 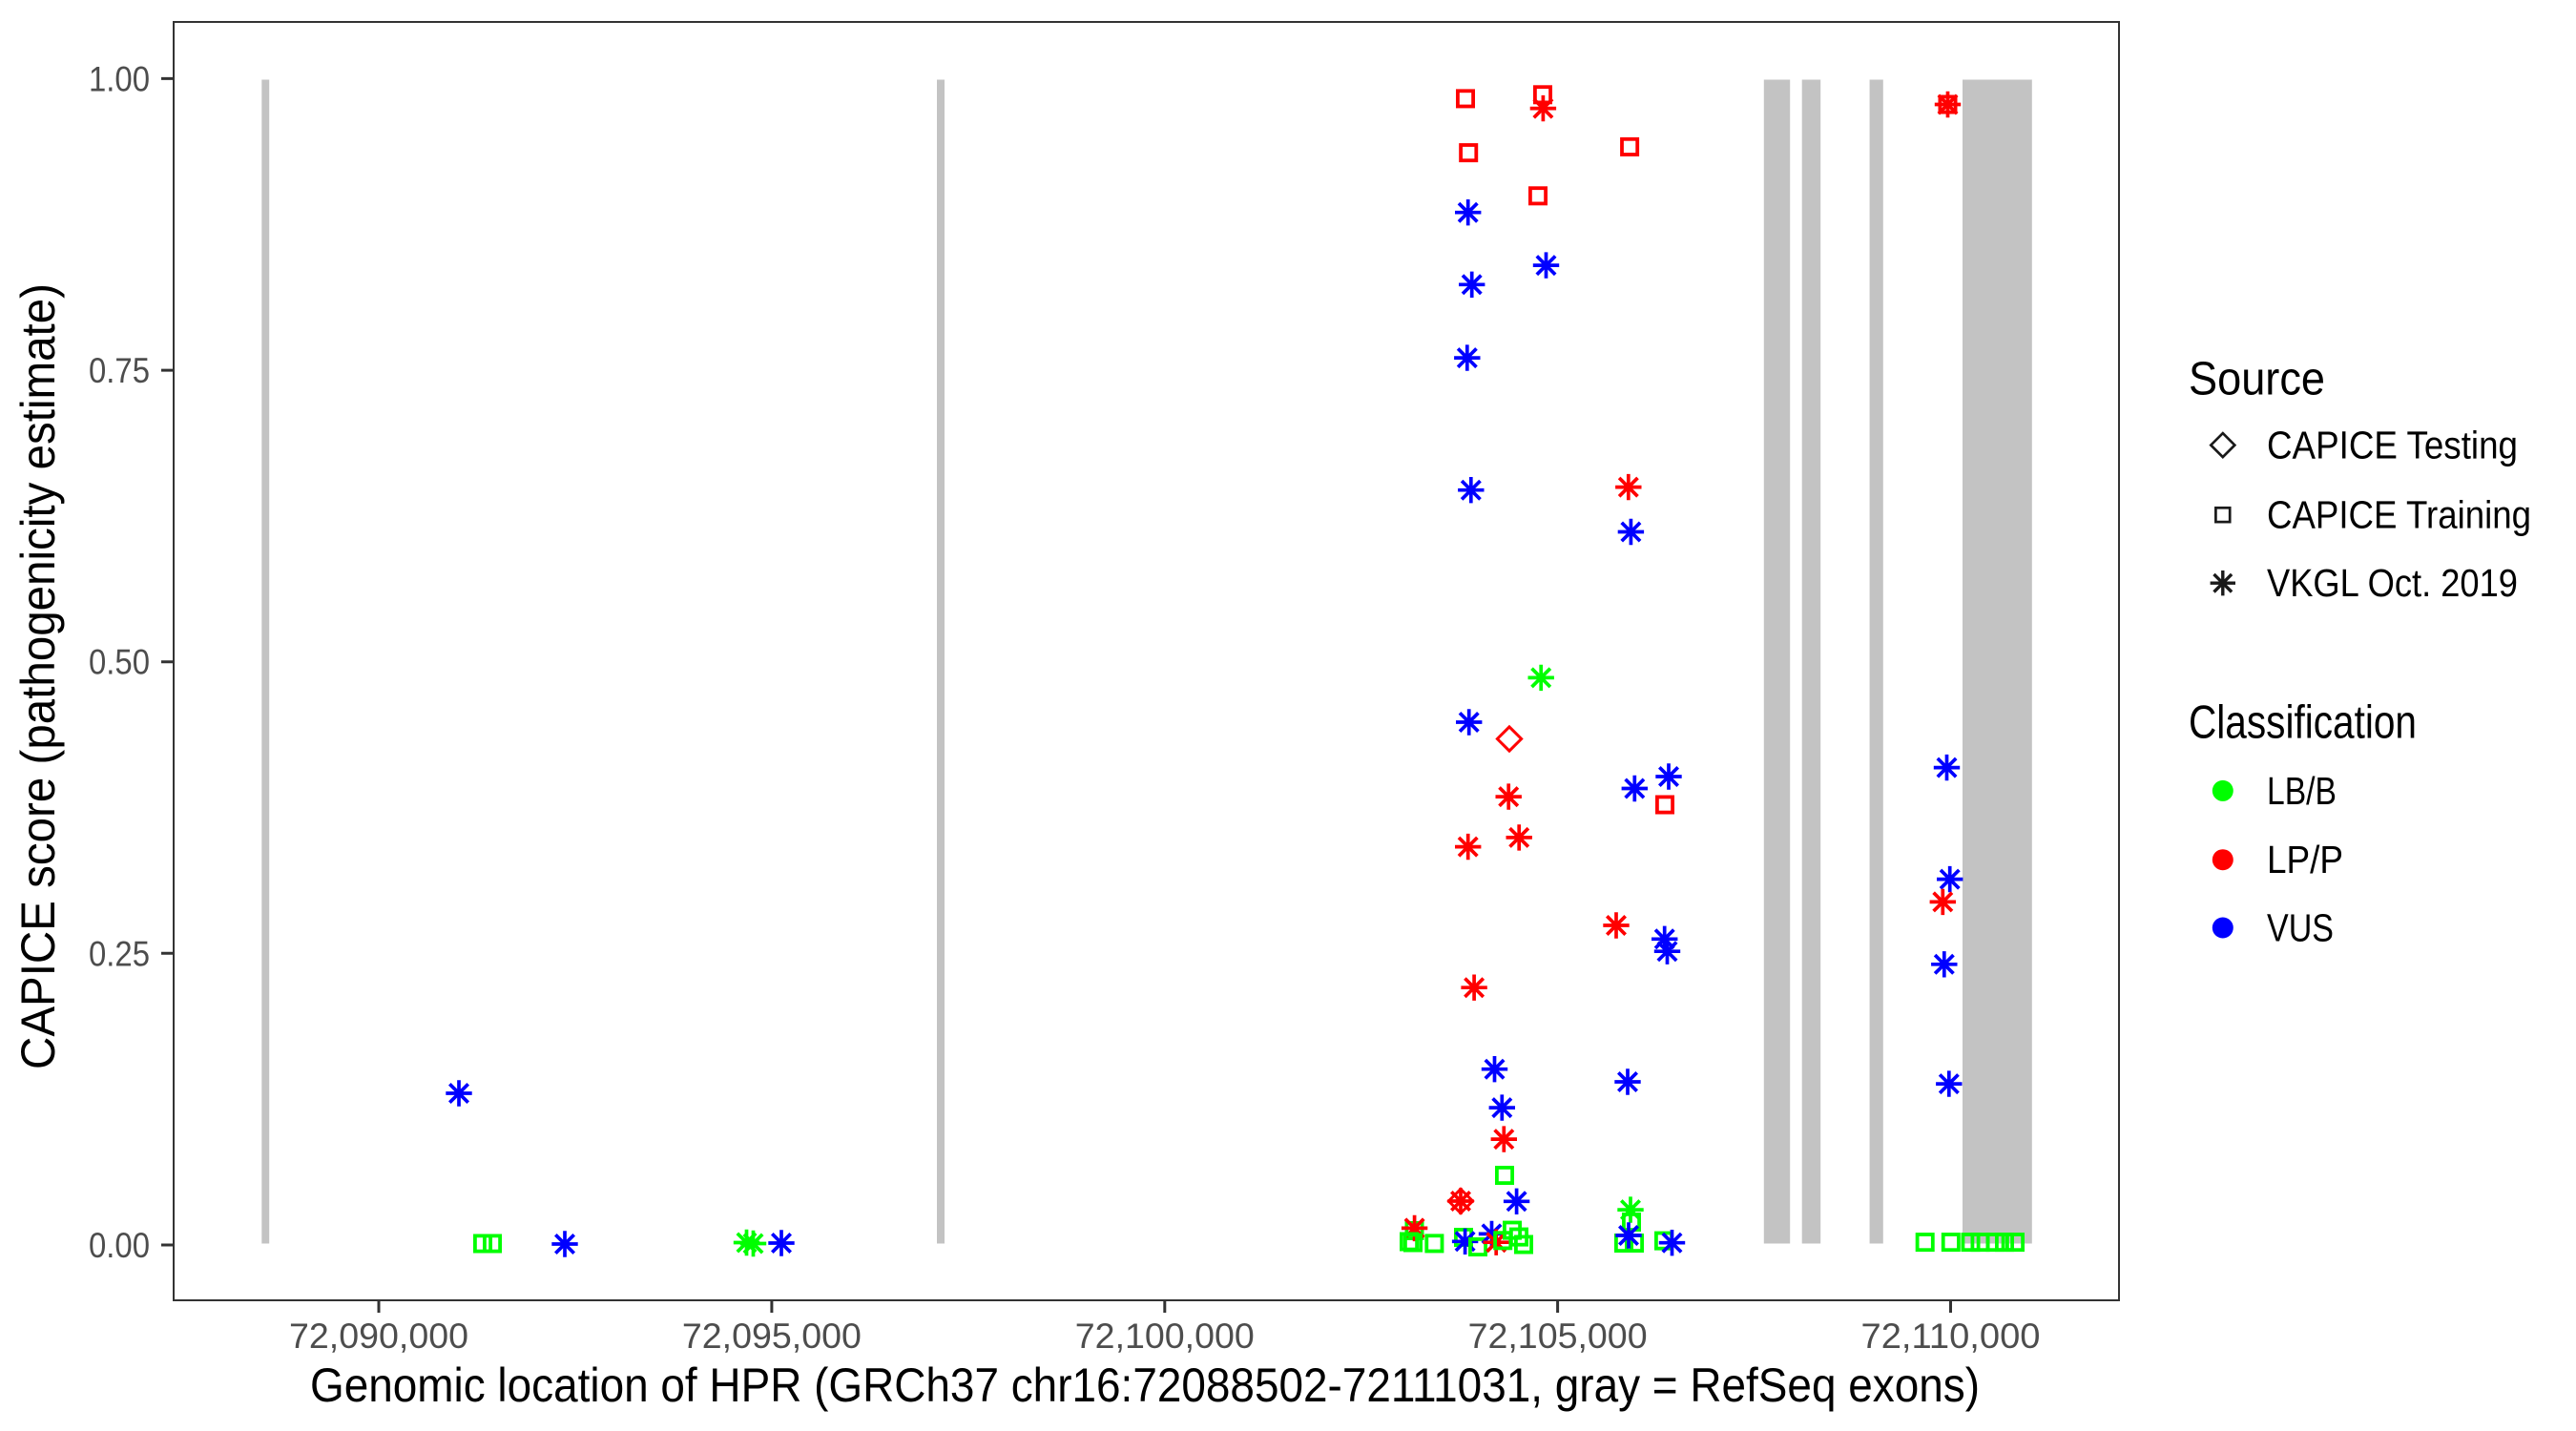 I want to click on svg-text: Classification, so click(x=2303, y=722).